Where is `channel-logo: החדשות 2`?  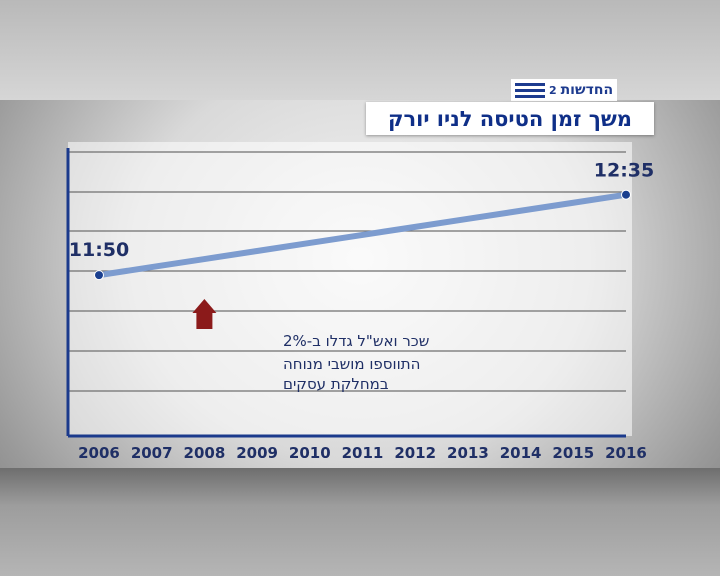 channel-logo: החדשות 2 is located at coordinates (564, 90).